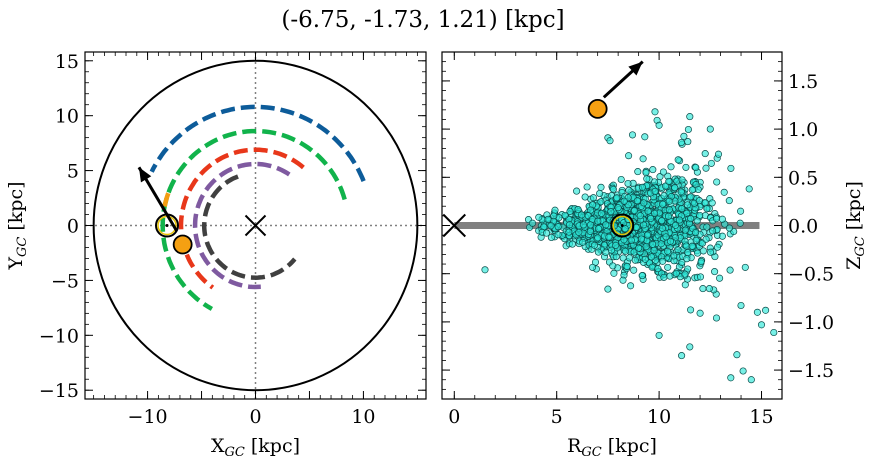  Describe the element at coordinates (803, 227) in the screenshot. I see `y-tick-label: 0.0` at that location.